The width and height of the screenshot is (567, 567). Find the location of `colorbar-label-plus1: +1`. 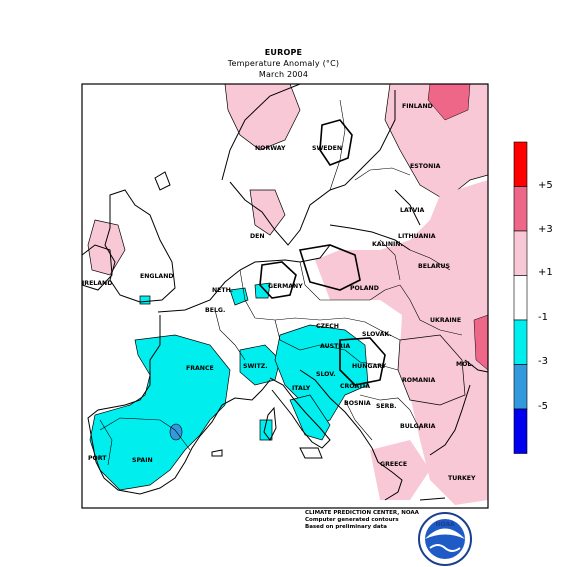

colorbar-label-plus1: +1 is located at coordinates (545, 272).